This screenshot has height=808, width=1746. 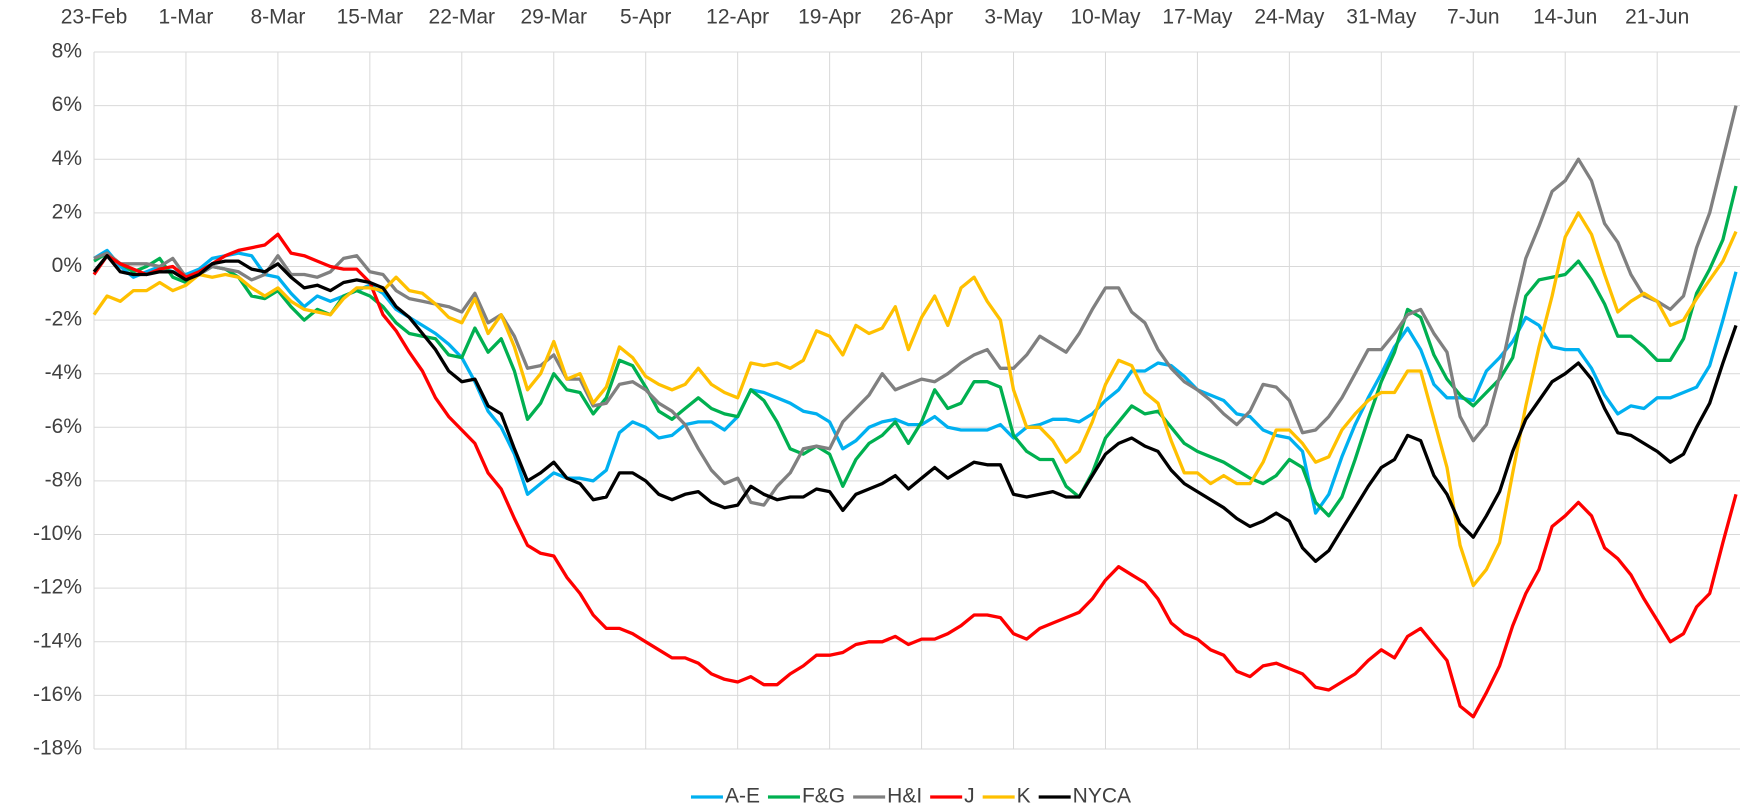 What do you see at coordinates (67, 211) in the screenshot?
I see `y-tick-label: 2%` at bounding box center [67, 211].